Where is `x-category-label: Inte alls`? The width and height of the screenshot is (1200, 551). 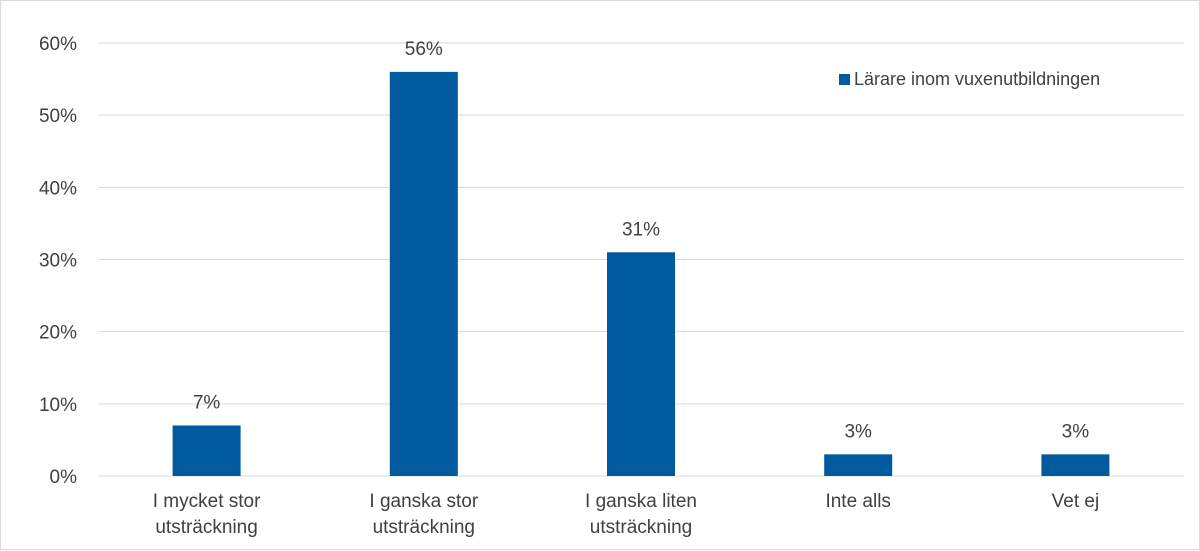 x-category-label: Inte alls is located at coordinates (857, 501).